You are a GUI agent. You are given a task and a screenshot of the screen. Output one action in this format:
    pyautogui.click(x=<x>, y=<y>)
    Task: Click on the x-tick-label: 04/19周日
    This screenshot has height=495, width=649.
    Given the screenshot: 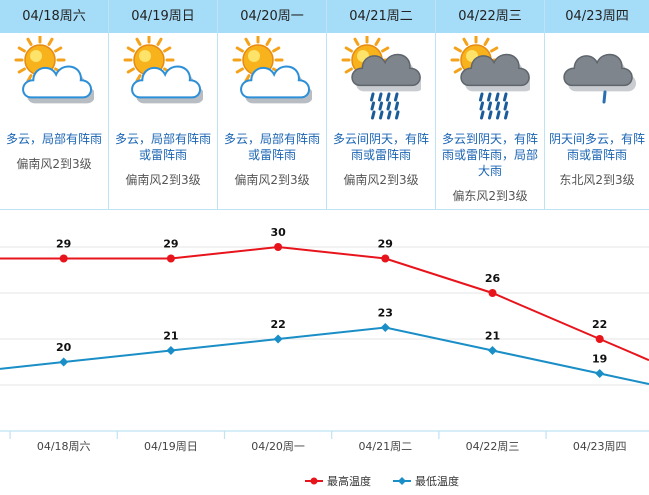 What is the action you would take?
    pyautogui.click(x=171, y=446)
    